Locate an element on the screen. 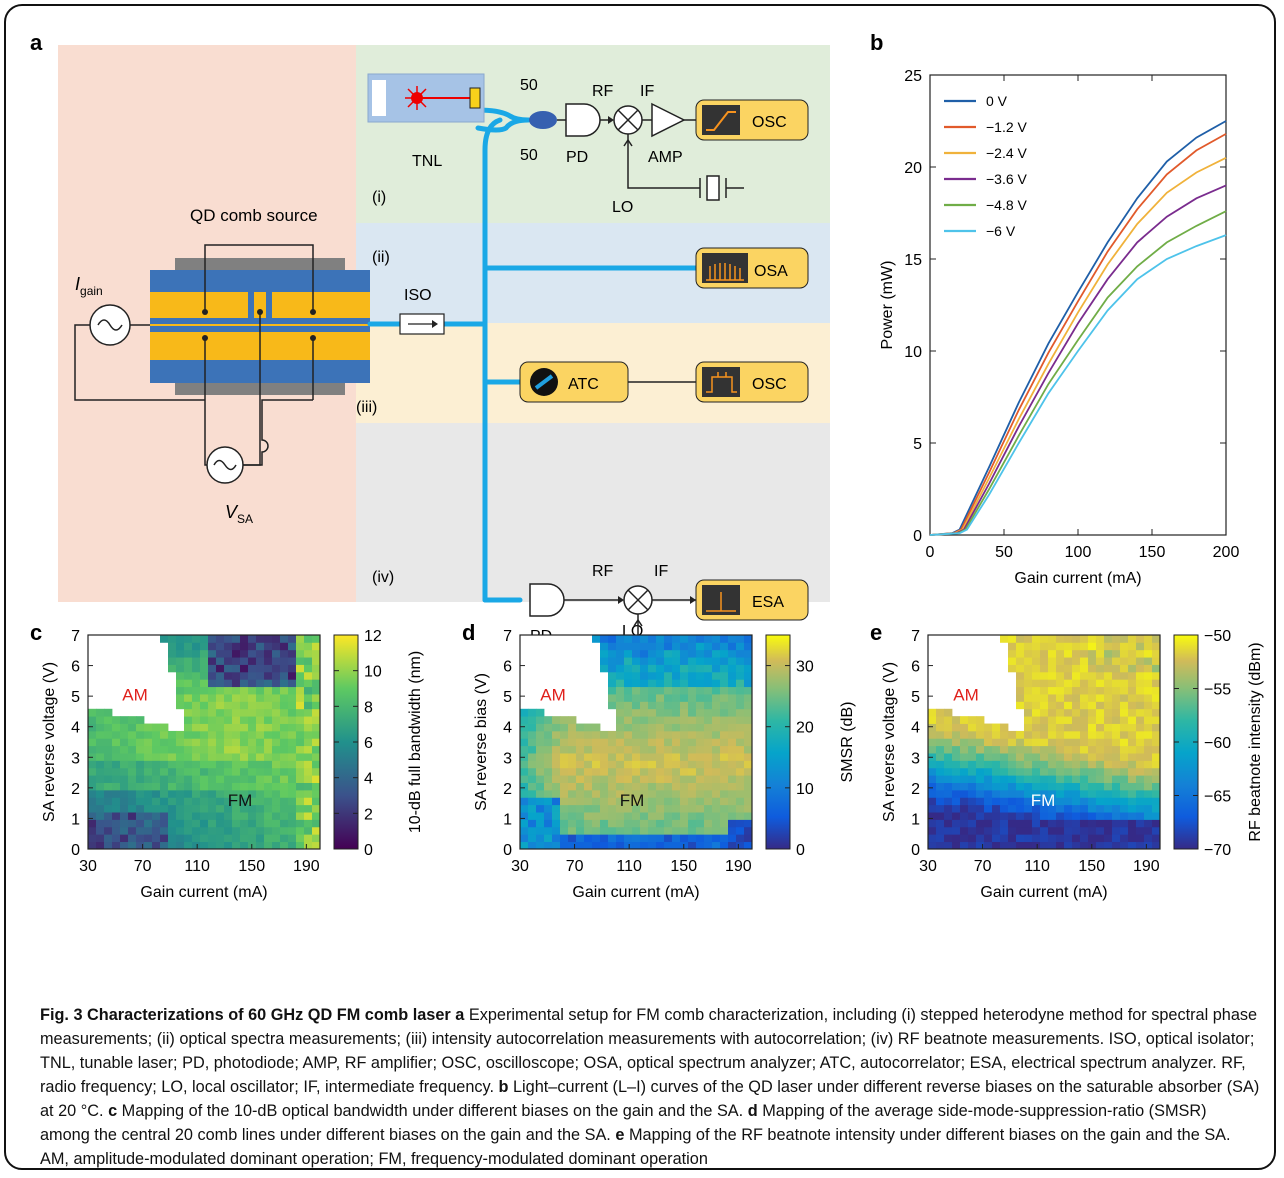 This screenshot has height=1178, width=1284. qd-comb-source-label: QD comb source is located at coordinates (254, 215).